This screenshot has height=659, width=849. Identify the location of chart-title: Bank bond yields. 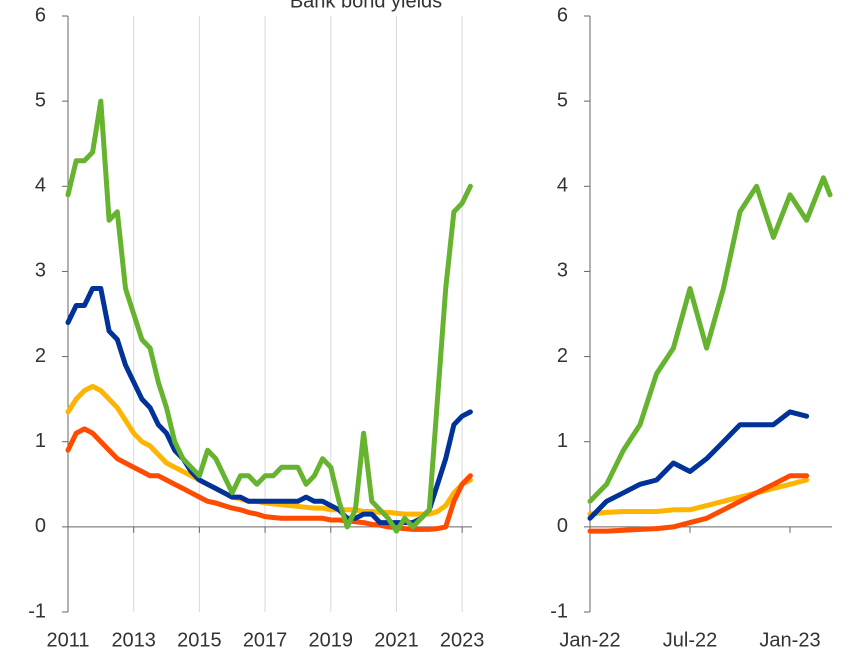
(366, 6).